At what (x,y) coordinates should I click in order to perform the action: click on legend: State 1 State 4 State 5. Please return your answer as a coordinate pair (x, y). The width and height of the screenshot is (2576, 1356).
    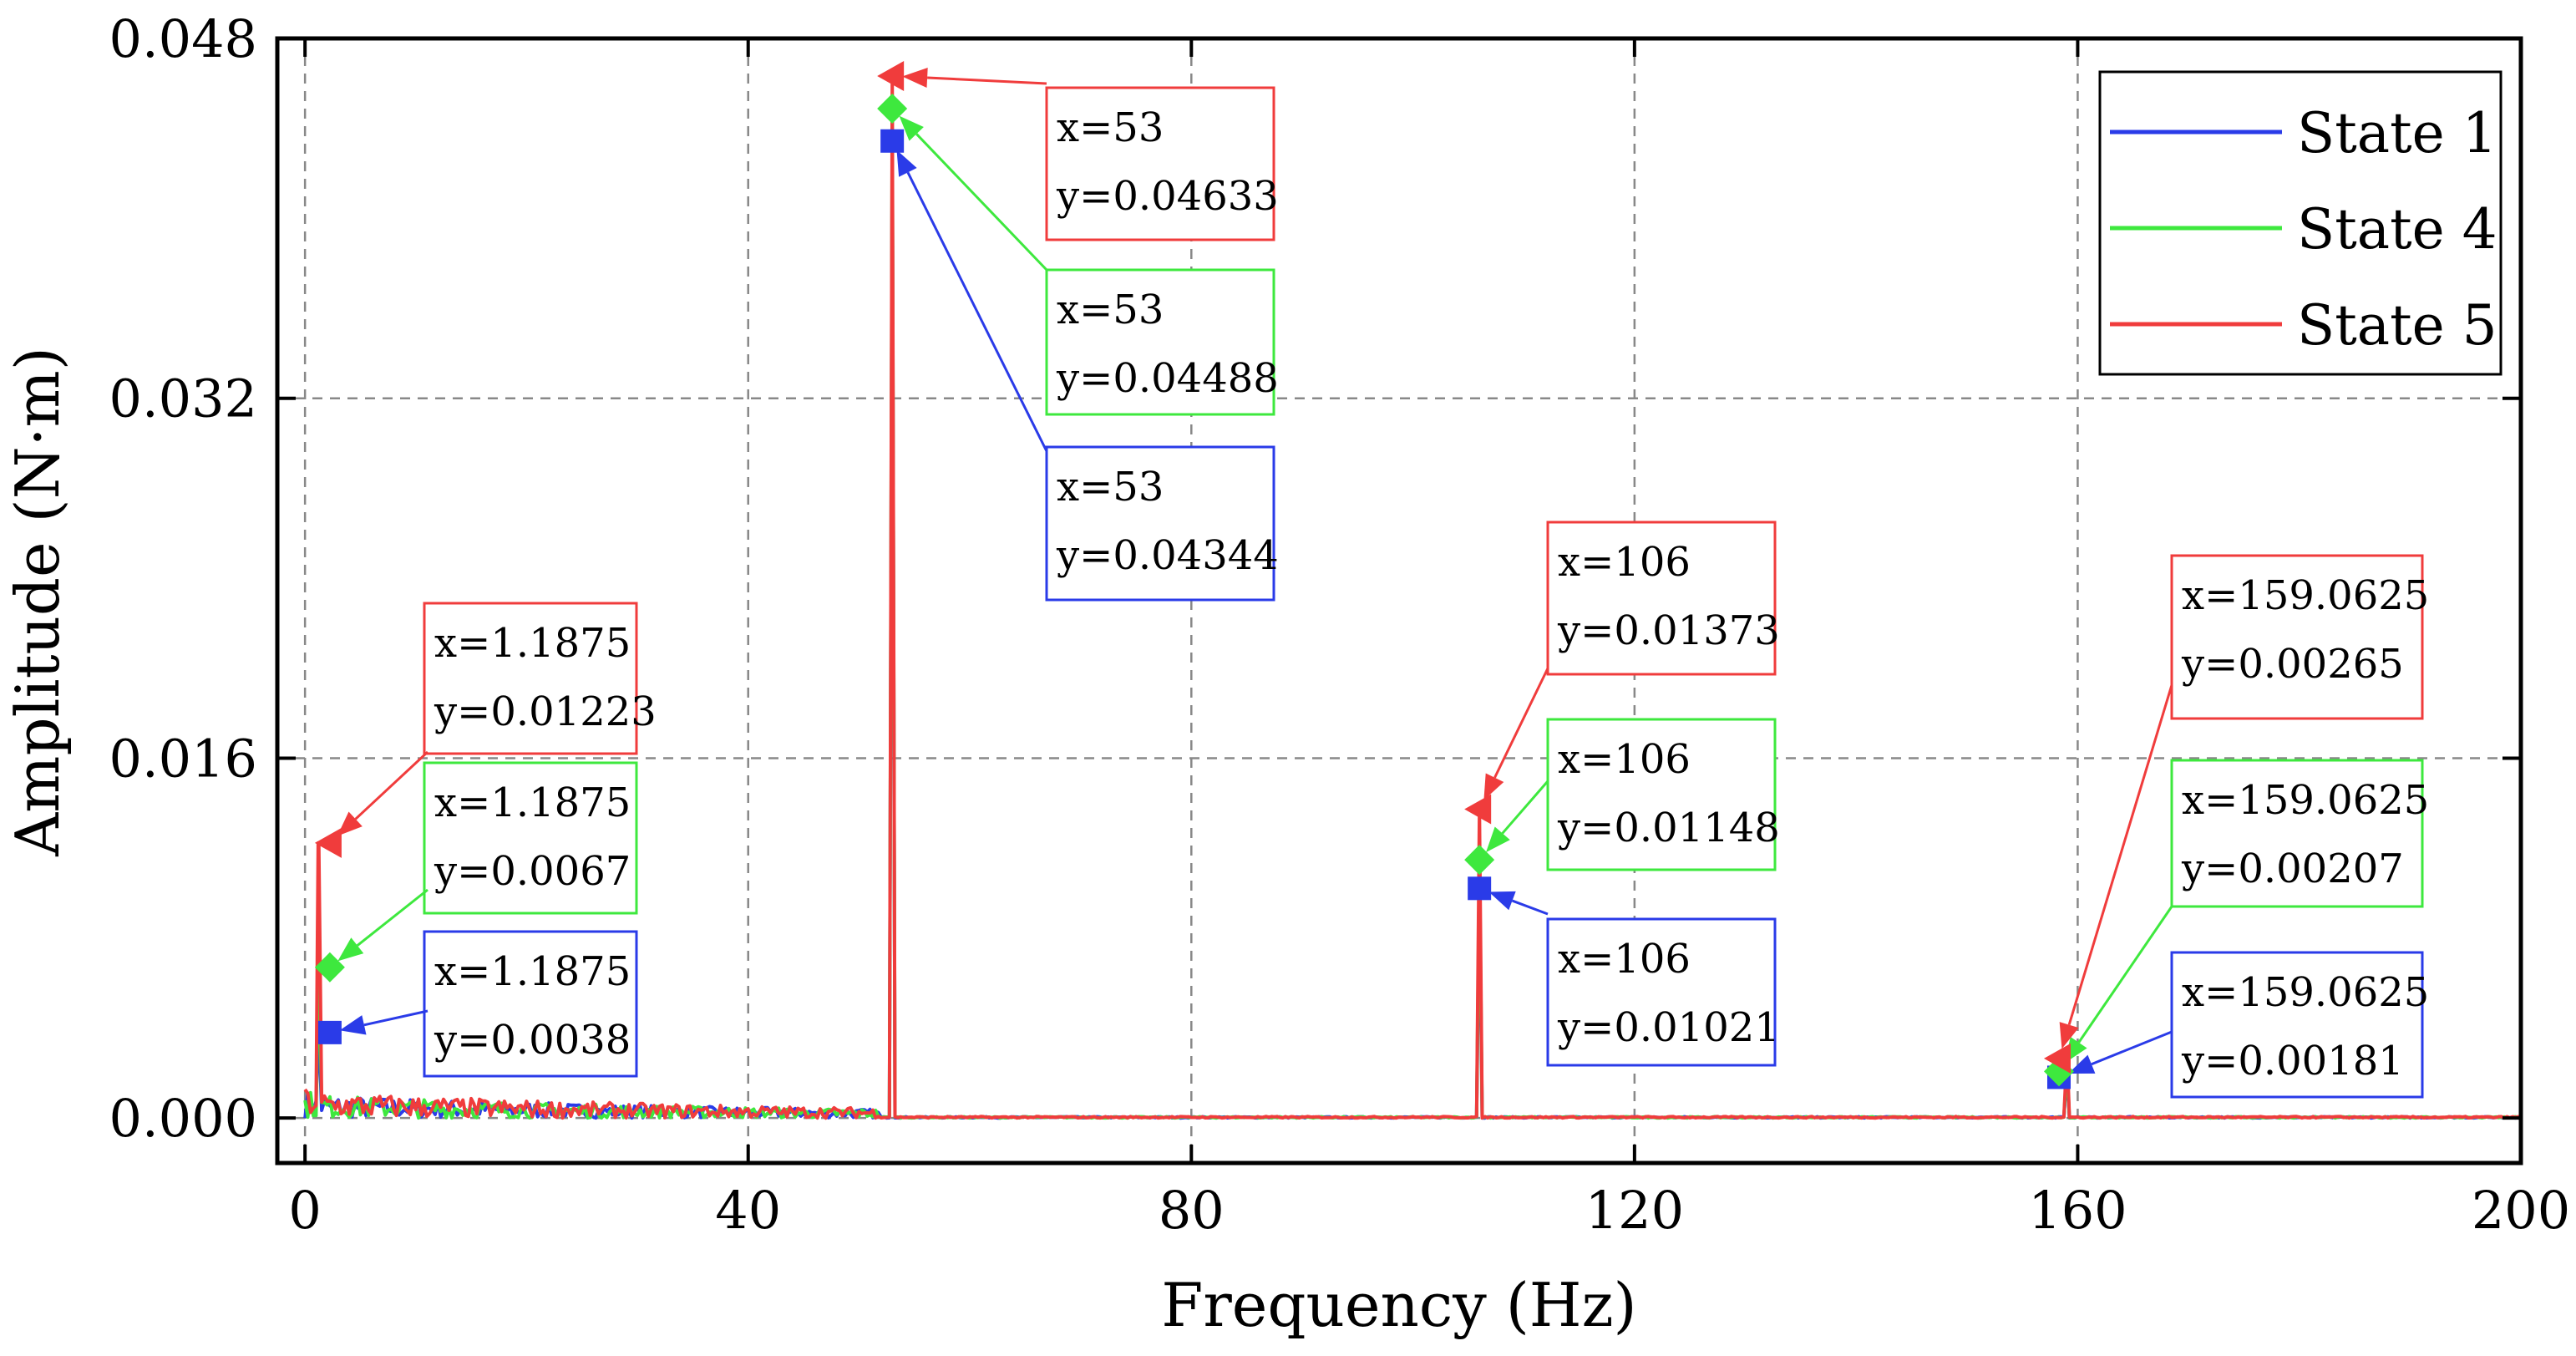
    Looking at the image, I should click on (2300, 223).